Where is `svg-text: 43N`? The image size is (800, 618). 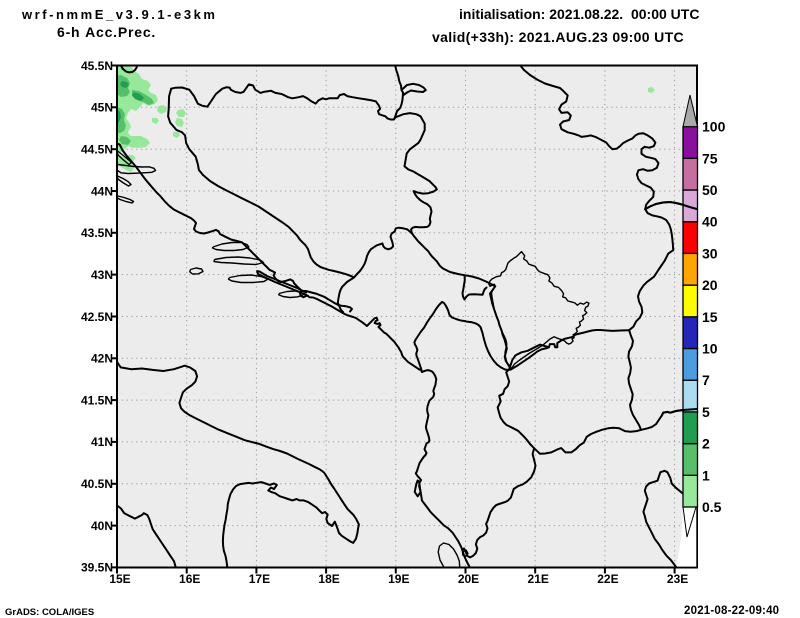
svg-text: 43N is located at coordinates (102, 275).